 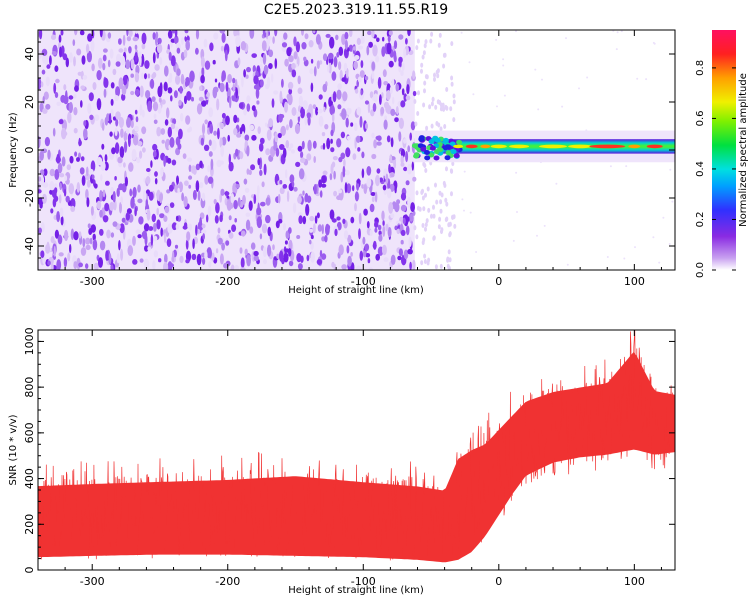 What do you see at coordinates (654, 146) in the screenshot?
I see `band-hotspot` at bounding box center [654, 146].